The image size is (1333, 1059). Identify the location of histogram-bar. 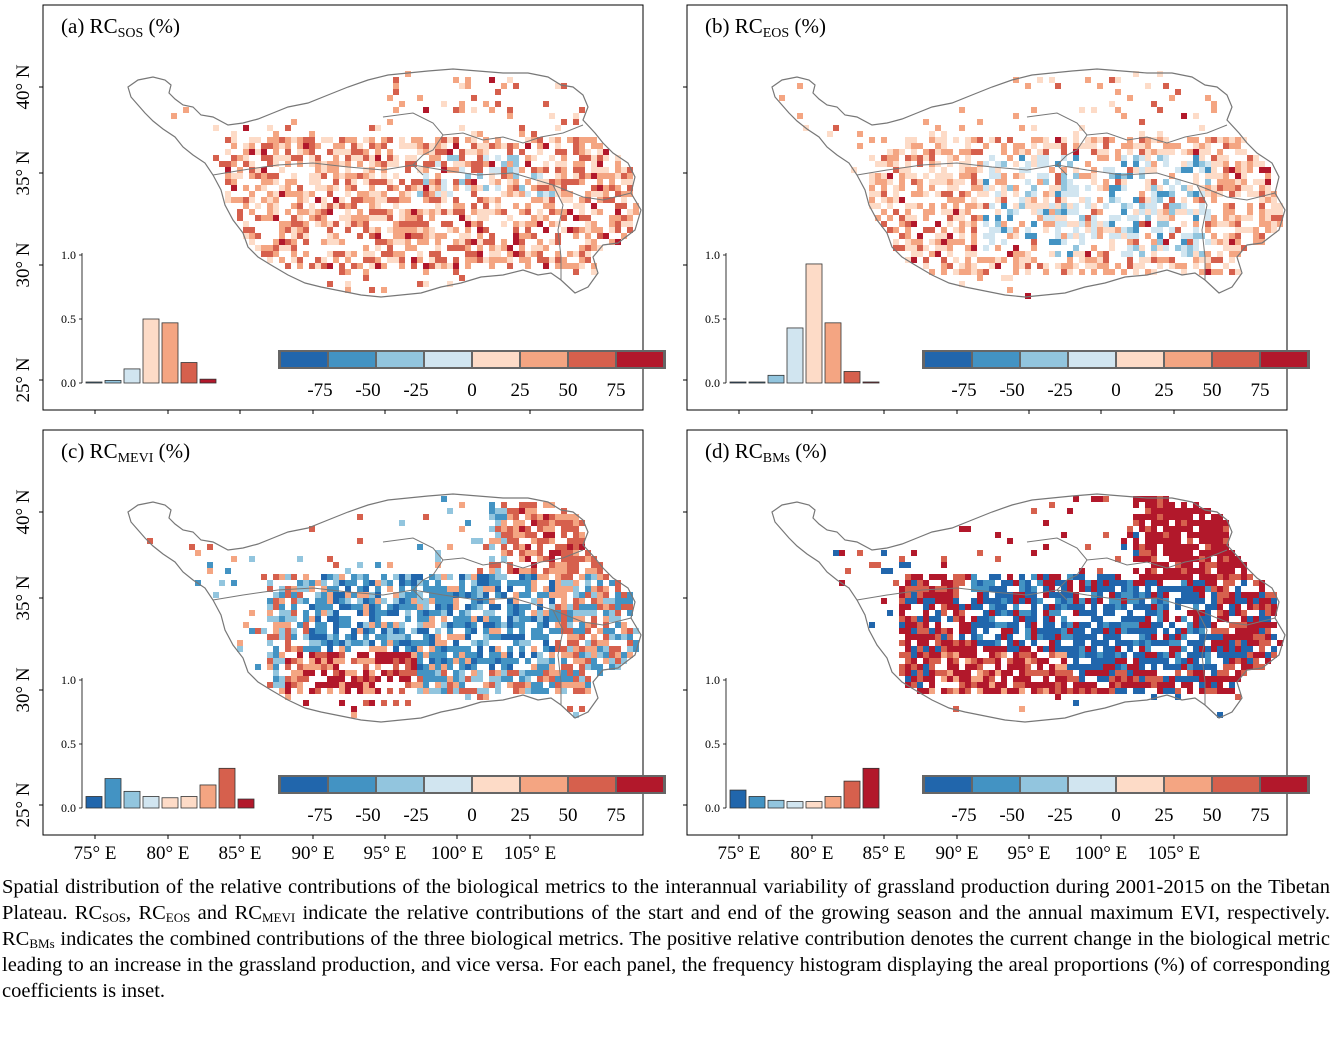
(852, 794).